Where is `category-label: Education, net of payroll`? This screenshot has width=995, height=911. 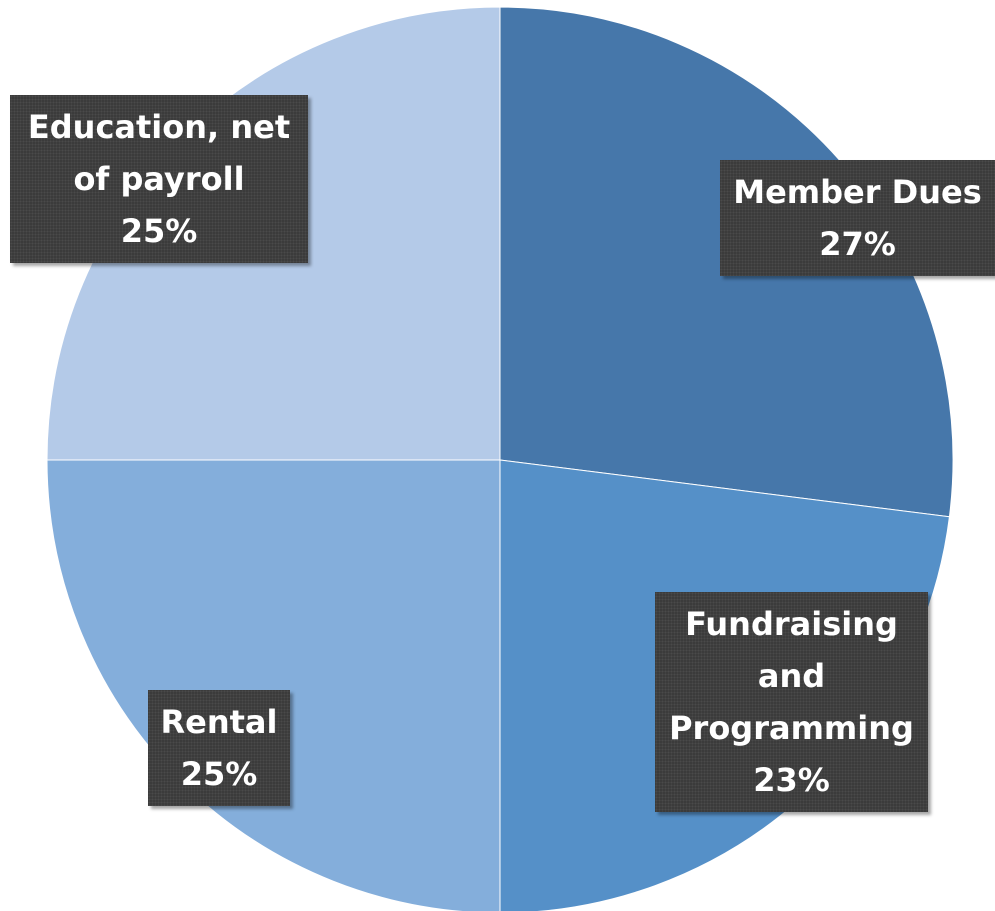 category-label: Education, net of payroll is located at coordinates (159, 153).